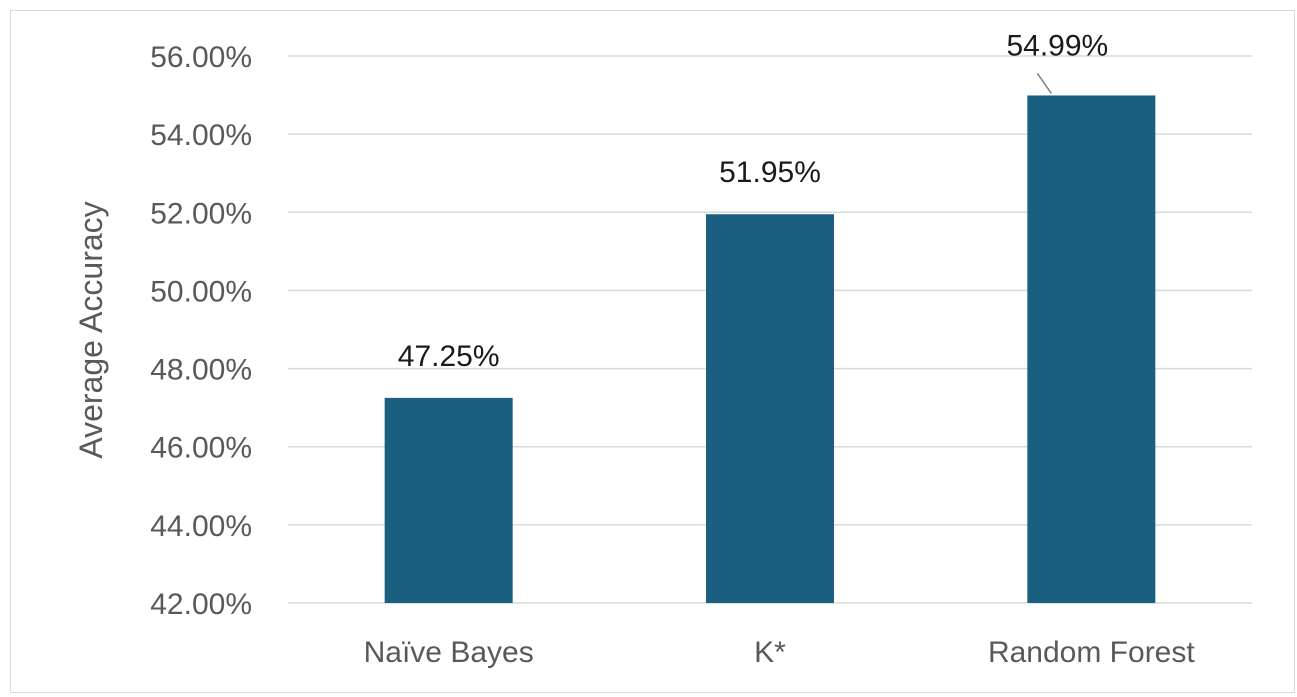 The height and width of the screenshot is (697, 1297). Describe the element at coordinates (91, 329) in the screenshot. I see `y-axis-title: Average Accuracy` at that location.